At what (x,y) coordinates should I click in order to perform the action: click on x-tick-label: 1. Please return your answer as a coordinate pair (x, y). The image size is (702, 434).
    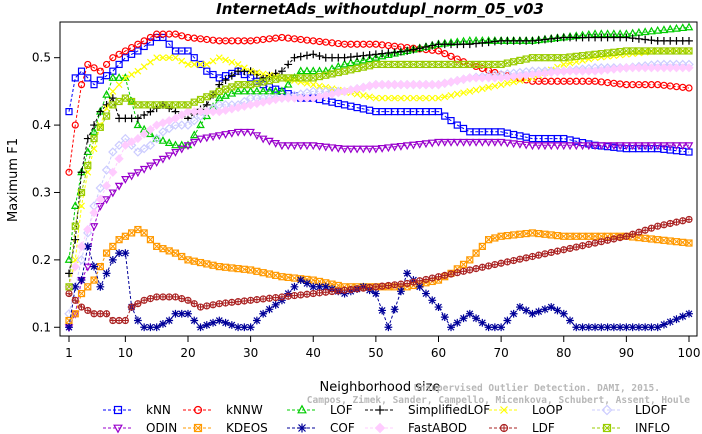
    Looking at the image, I should click on (69, 353).